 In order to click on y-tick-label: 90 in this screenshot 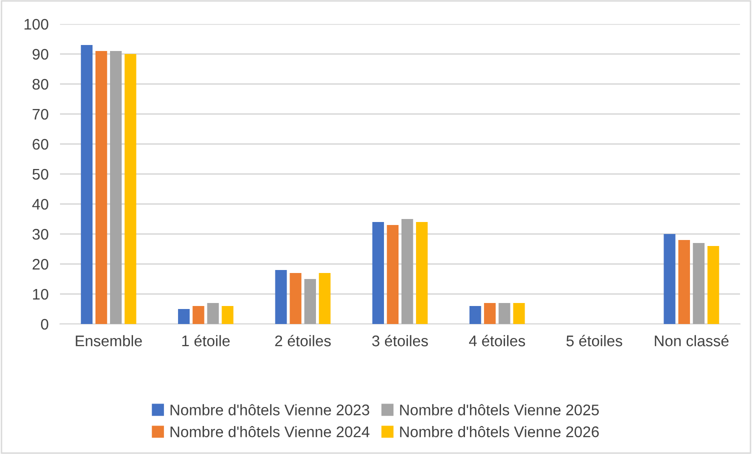, I will do `click(40, 54)`.